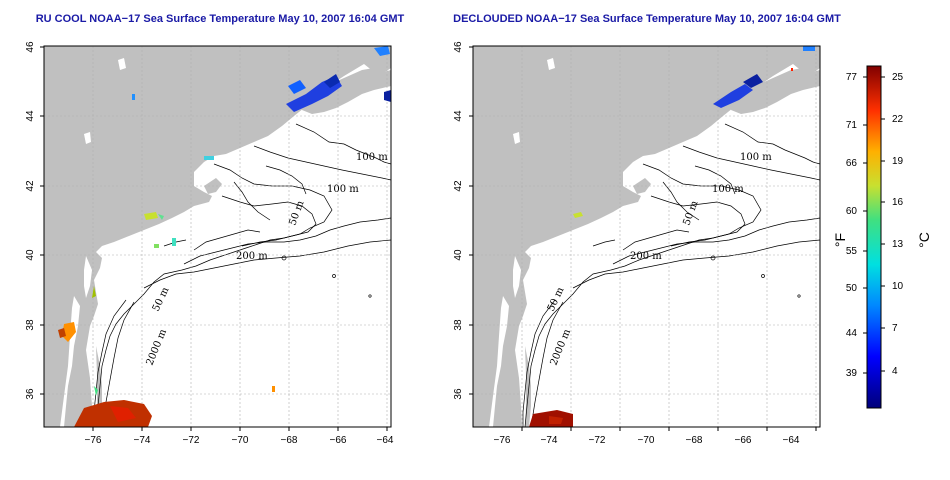 The height and width of the screenshot is (480, 950). What do you see at coordinates (852, 333) in the screenshot?
I see `colorbar-f-tick: 44` at bounding box center [852, 333].